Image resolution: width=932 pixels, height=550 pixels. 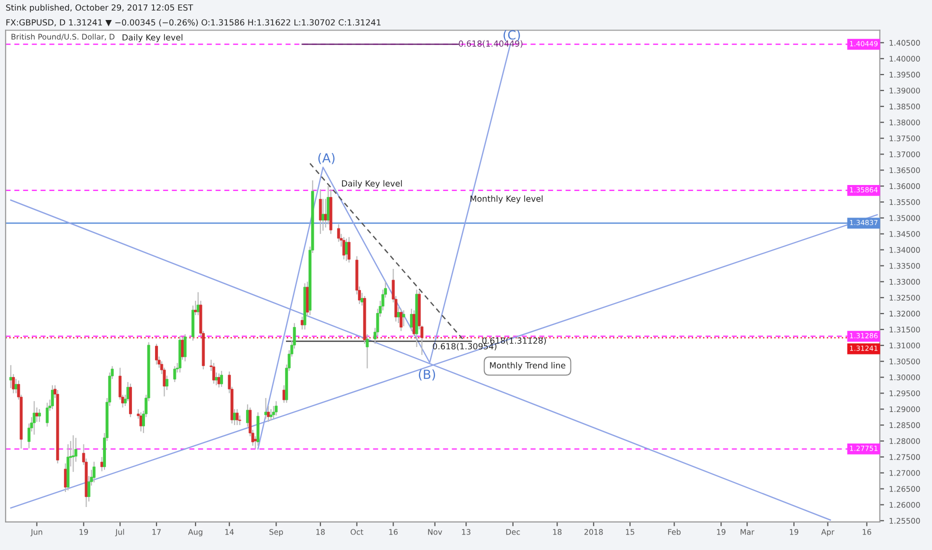 What do you see at coordinates (506, 199) in the screenshot?
I see `annotation: Monthly Key level` at bounding box center [506, 199].